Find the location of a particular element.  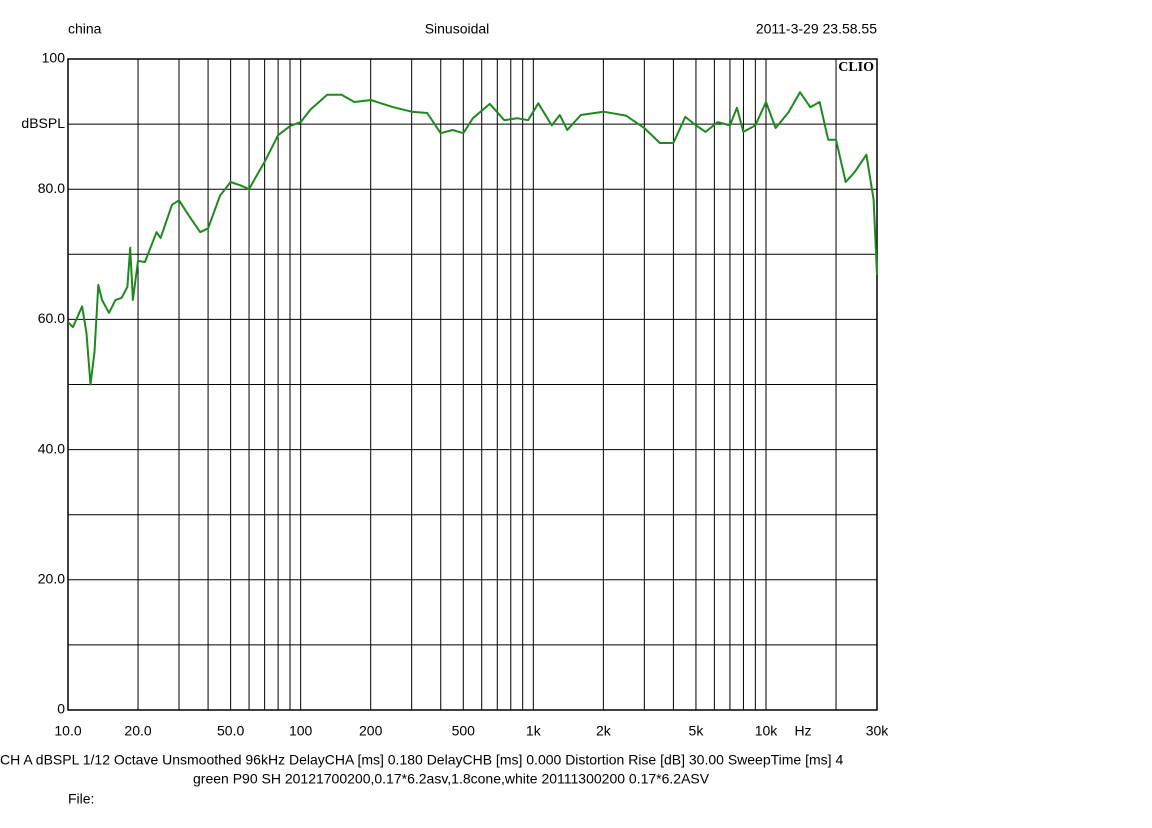

x-tick-label: 100 is located at coordinates (301, 731).